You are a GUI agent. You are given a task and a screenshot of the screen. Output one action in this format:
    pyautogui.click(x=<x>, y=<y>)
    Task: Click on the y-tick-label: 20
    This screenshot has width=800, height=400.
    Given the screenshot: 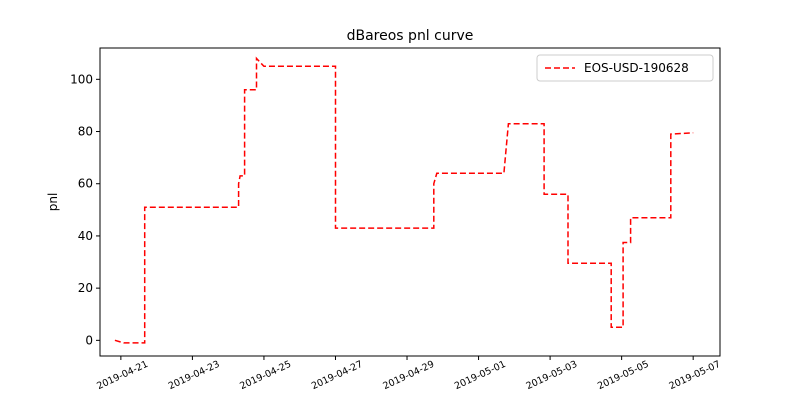 What is the action you would take?
    pyautogui.click(x=85, y=288)
    